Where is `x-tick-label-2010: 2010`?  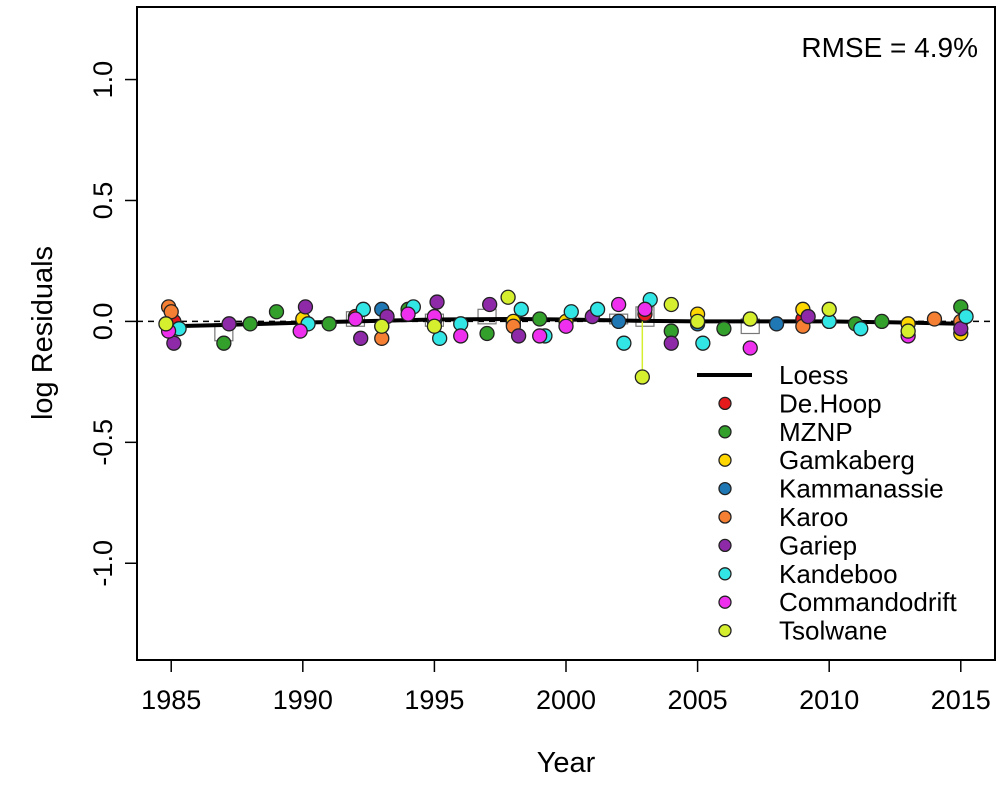
x-tick-label-2010: 2010 is located at coordinates (829, 700).